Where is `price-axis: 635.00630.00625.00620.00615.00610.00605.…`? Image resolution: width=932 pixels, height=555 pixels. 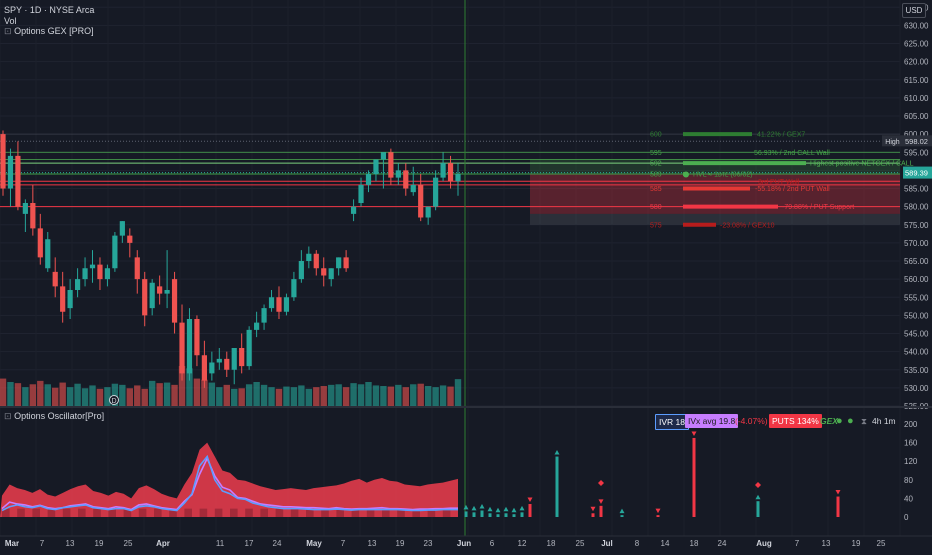
price-axis: 635.00630.00625.00620.00615.00610.00605.… is located at coordinates (907, 207).